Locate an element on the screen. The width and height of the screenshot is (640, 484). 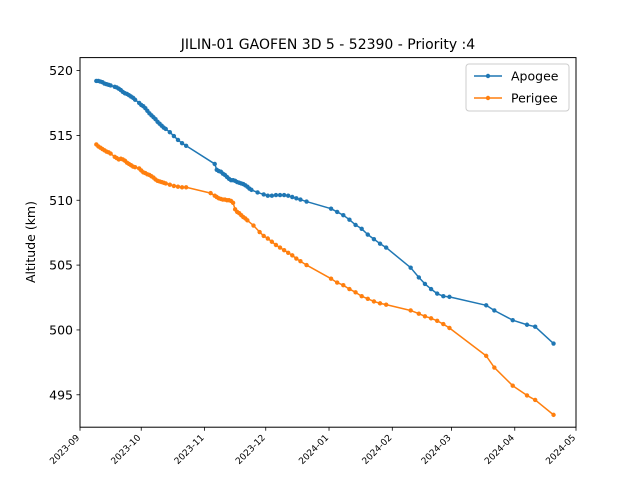
y-tick-label: 495 is located at coordinates (61, 394).